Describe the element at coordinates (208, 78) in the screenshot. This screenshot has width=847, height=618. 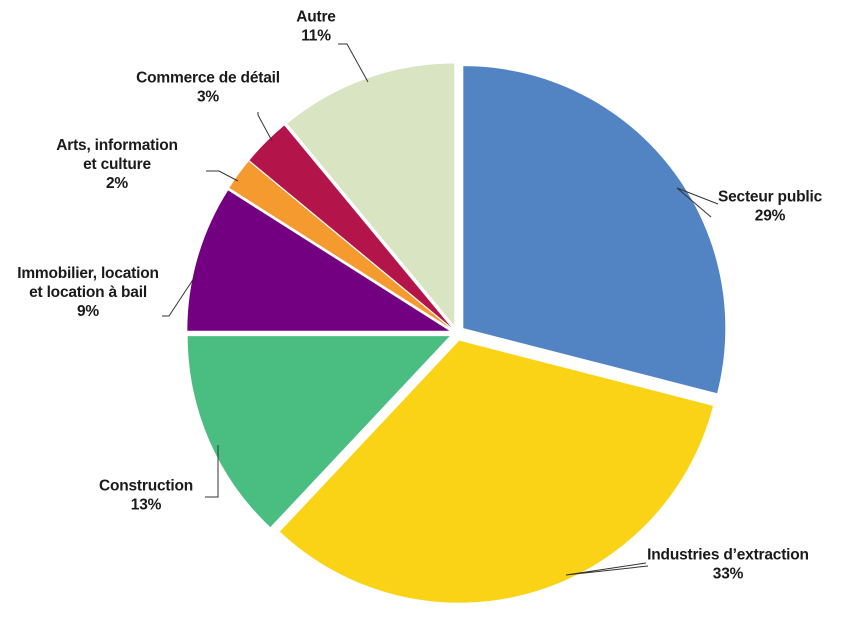
I see `label-text: Commerce de détail` at that location.